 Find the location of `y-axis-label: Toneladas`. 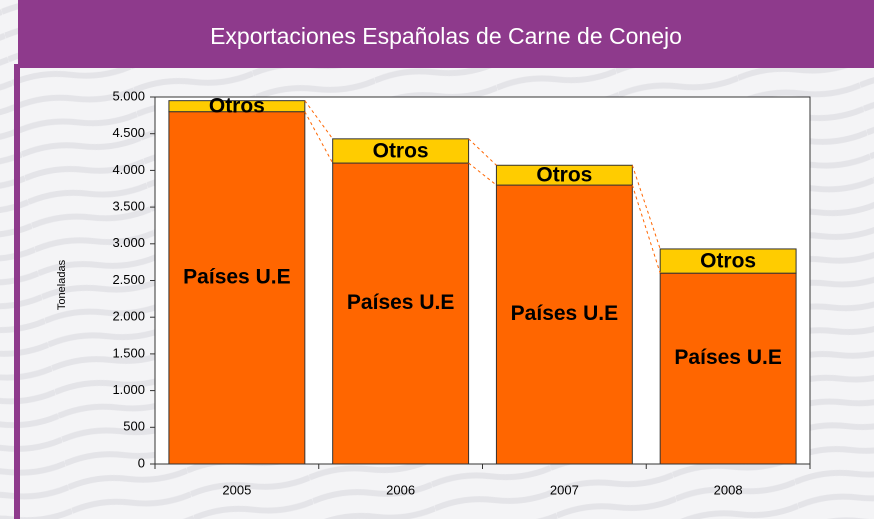

y-axis-label: Toneladas is located at coordinates (62, 284).